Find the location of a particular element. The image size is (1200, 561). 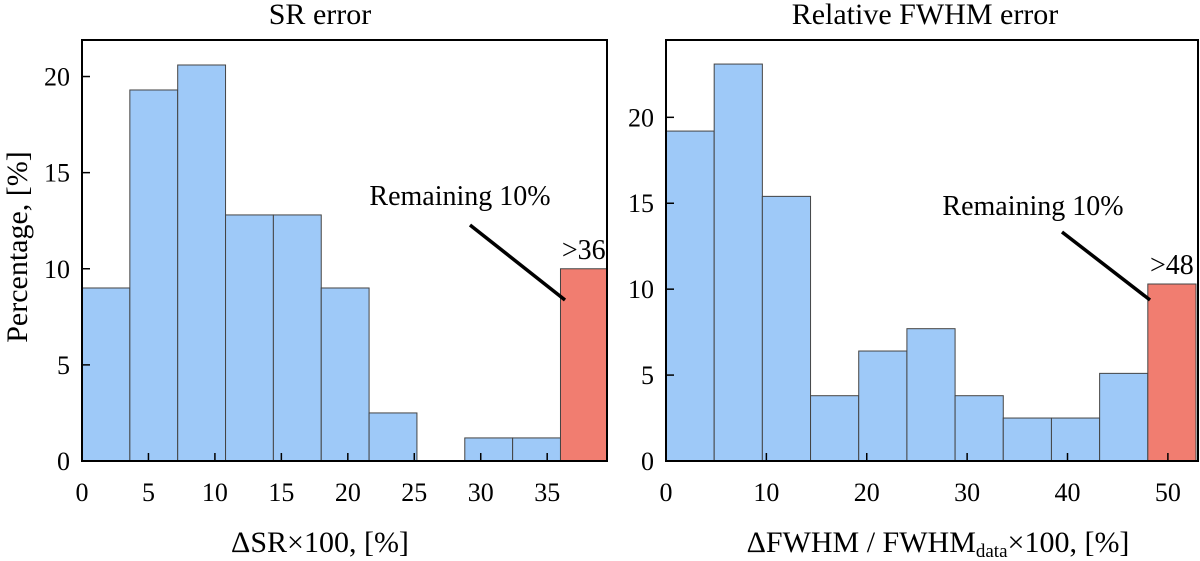

overflow-bin-label: >36 is located at coordinates (584, 250).